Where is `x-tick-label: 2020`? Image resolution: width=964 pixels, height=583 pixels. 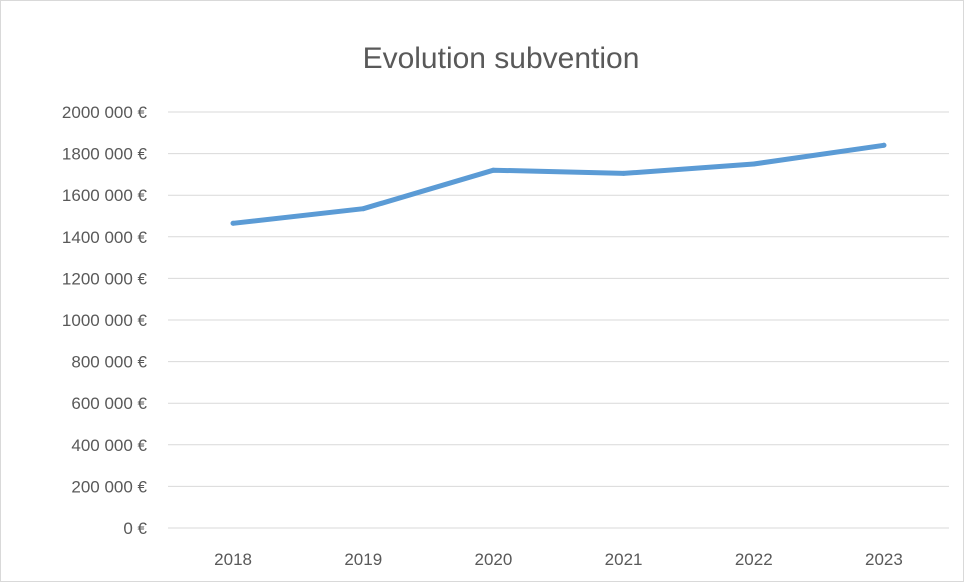 x-tick-label: 2020 is located at coordinates (494, 559).